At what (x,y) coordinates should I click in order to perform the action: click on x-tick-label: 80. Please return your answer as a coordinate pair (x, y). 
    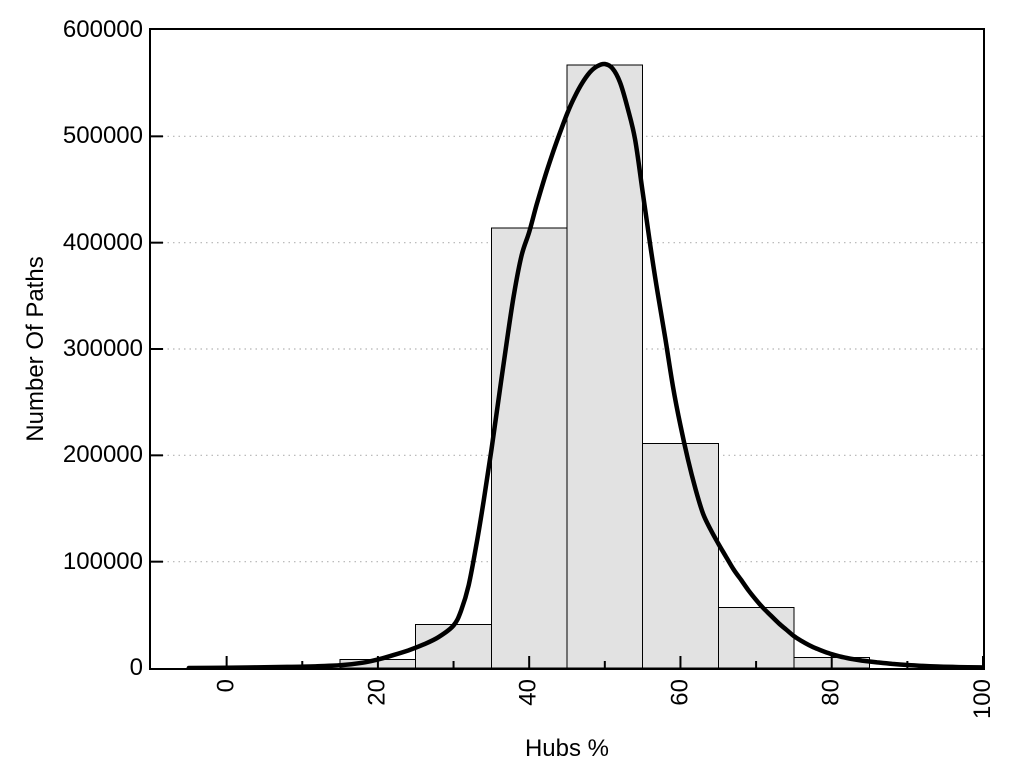
    Looking at the image, I should click on (831, 692).